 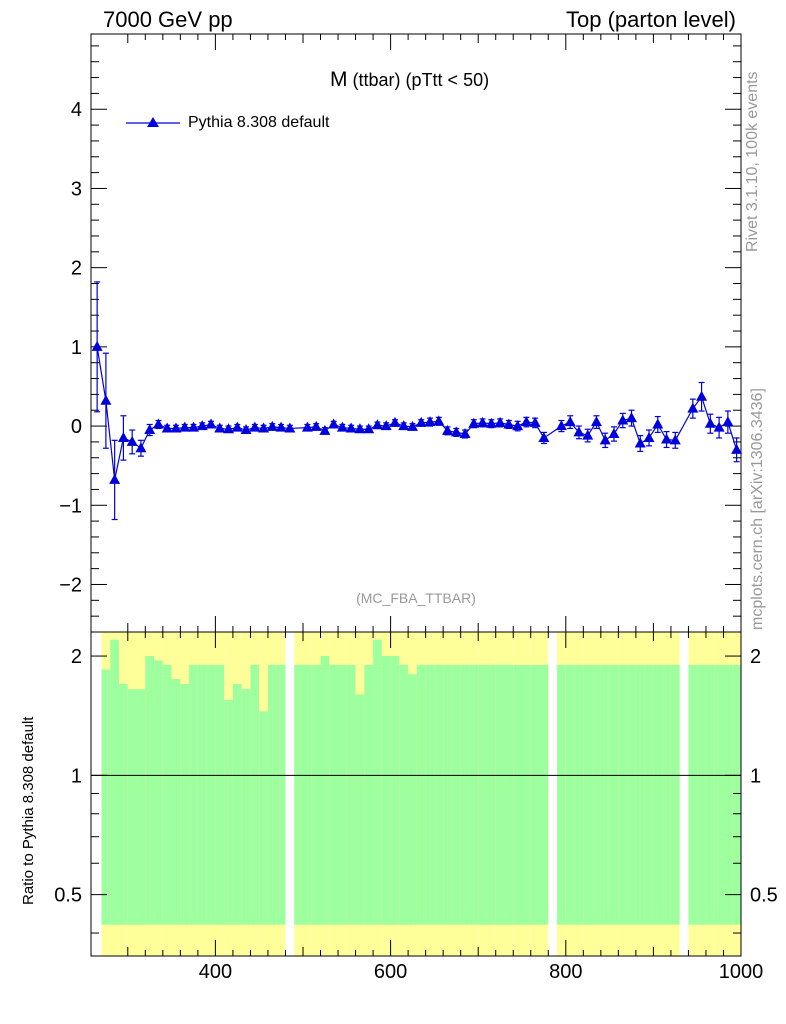 I want to click on legend: Pythia 8.308 default, so click(x=227, y=123).